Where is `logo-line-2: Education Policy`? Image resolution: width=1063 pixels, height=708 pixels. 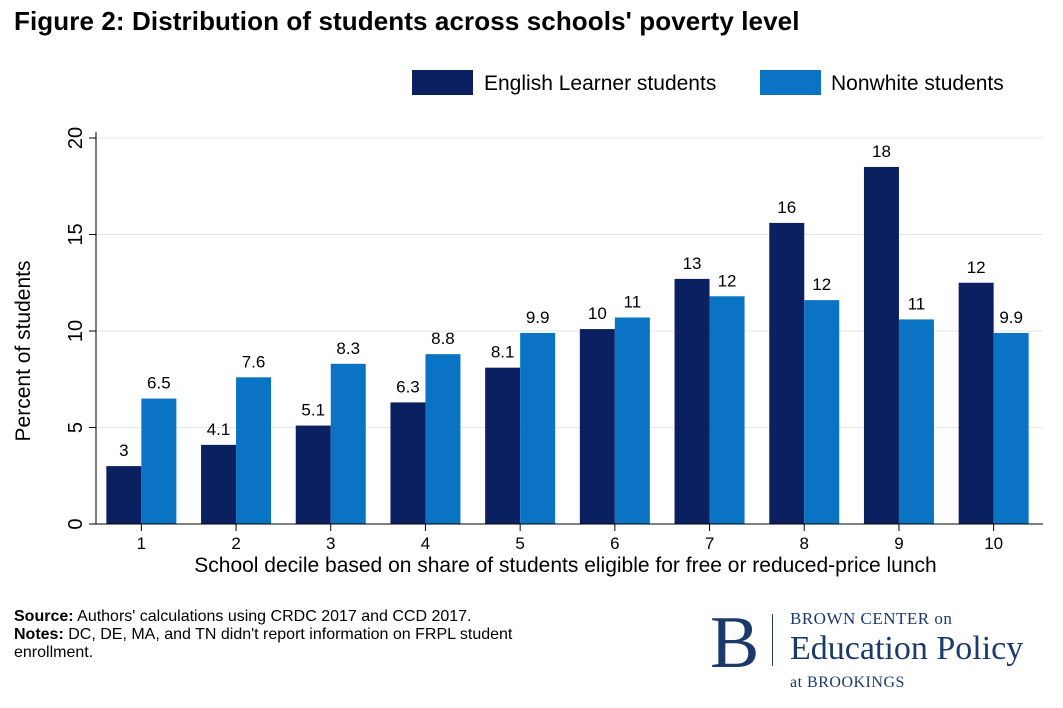 logo-line-2: Education Policy is located at coordinates (907, 648).